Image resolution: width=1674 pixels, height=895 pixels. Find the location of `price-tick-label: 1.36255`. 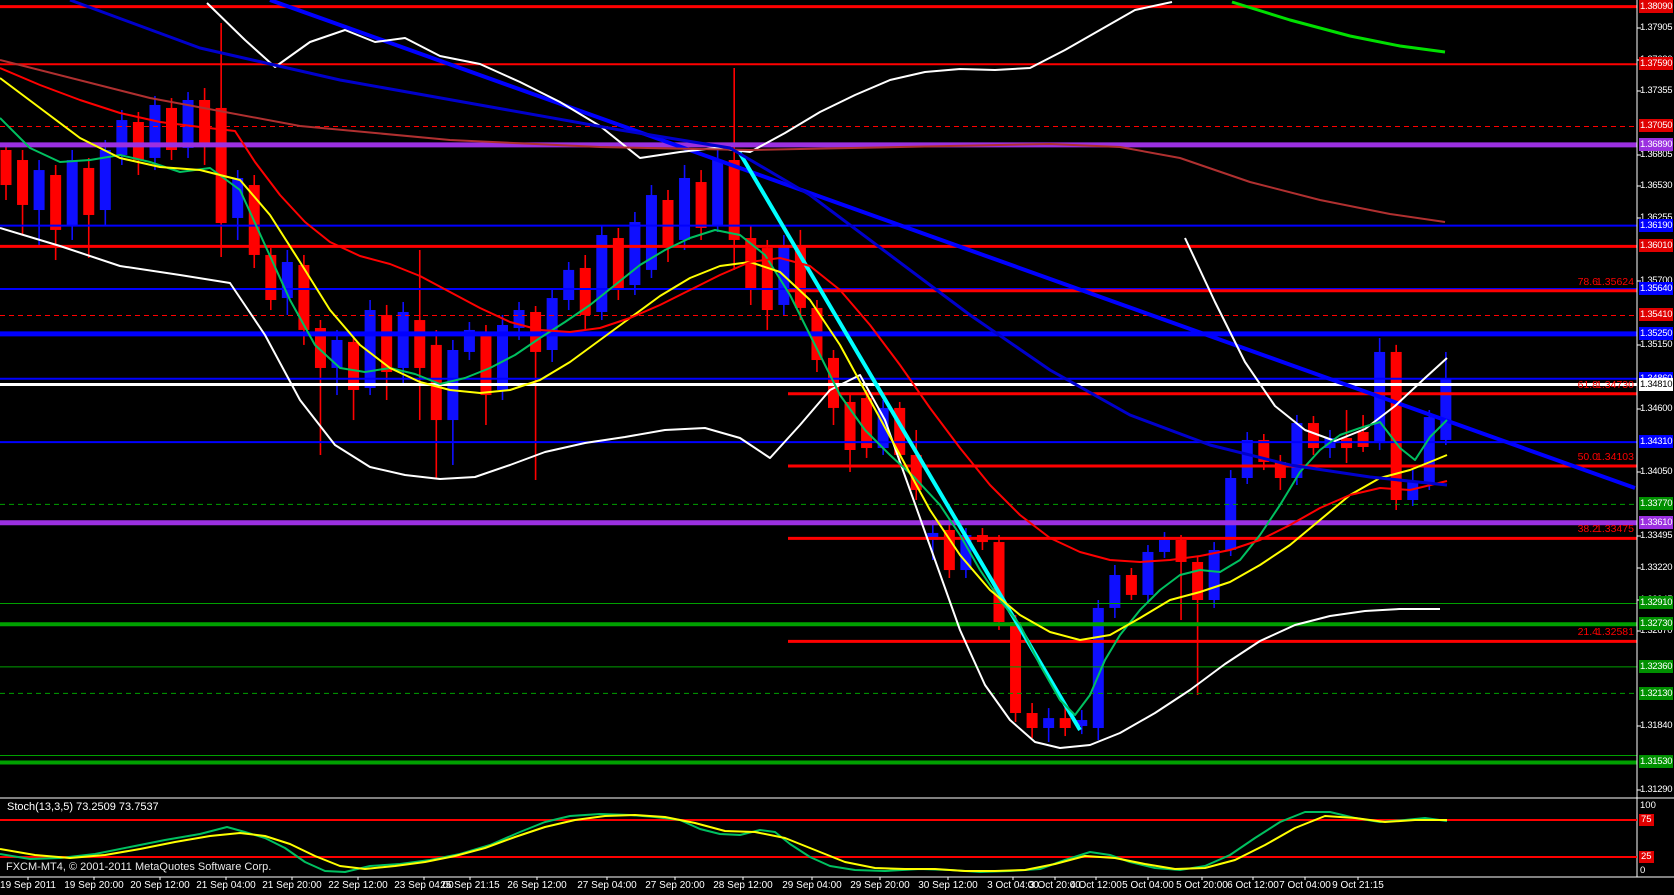

price-tick-label: 1.36255 is located at coordinates (1656, 217).